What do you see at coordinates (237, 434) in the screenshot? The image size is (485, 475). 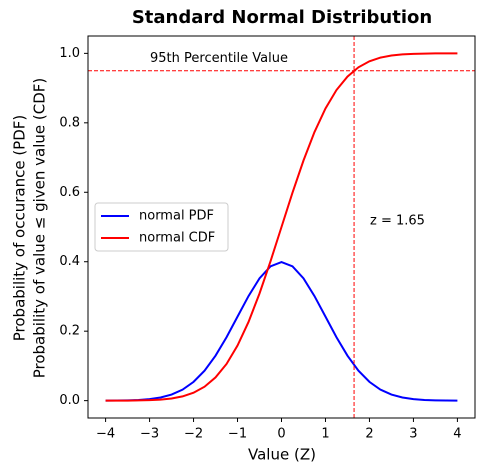 I see `x-tick-label: −1` at bounding box center [237, 434].